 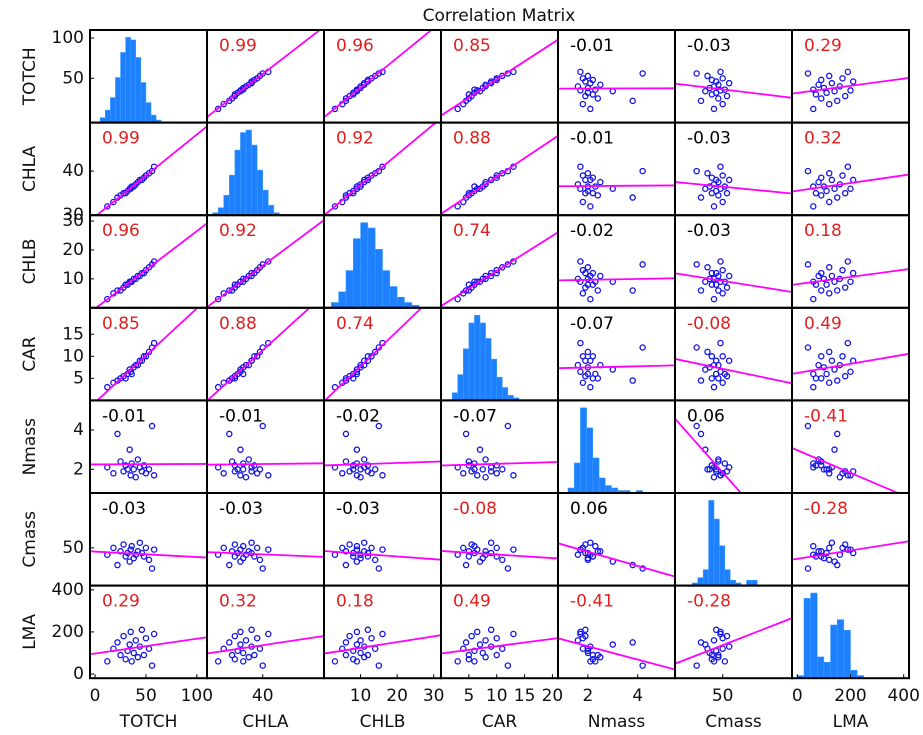 What do you see at coordinates (78, 469) in the screenshot?
I see `y-tick-label: 2` at bounding box center [78, 469].